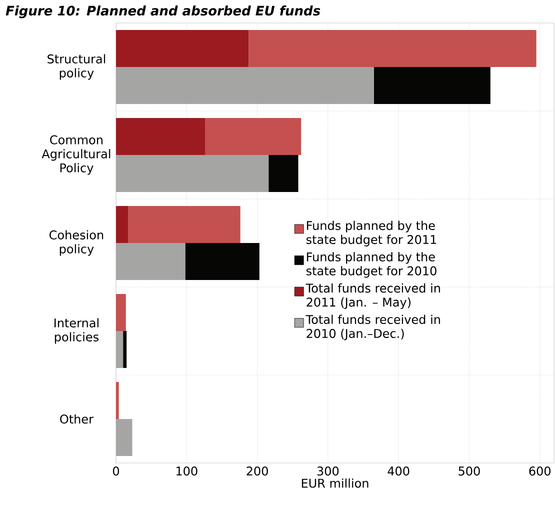 The image size is (555, 521). I want to click on legend-label: Funds planned by the state budget for 2010, so click(371, 265).